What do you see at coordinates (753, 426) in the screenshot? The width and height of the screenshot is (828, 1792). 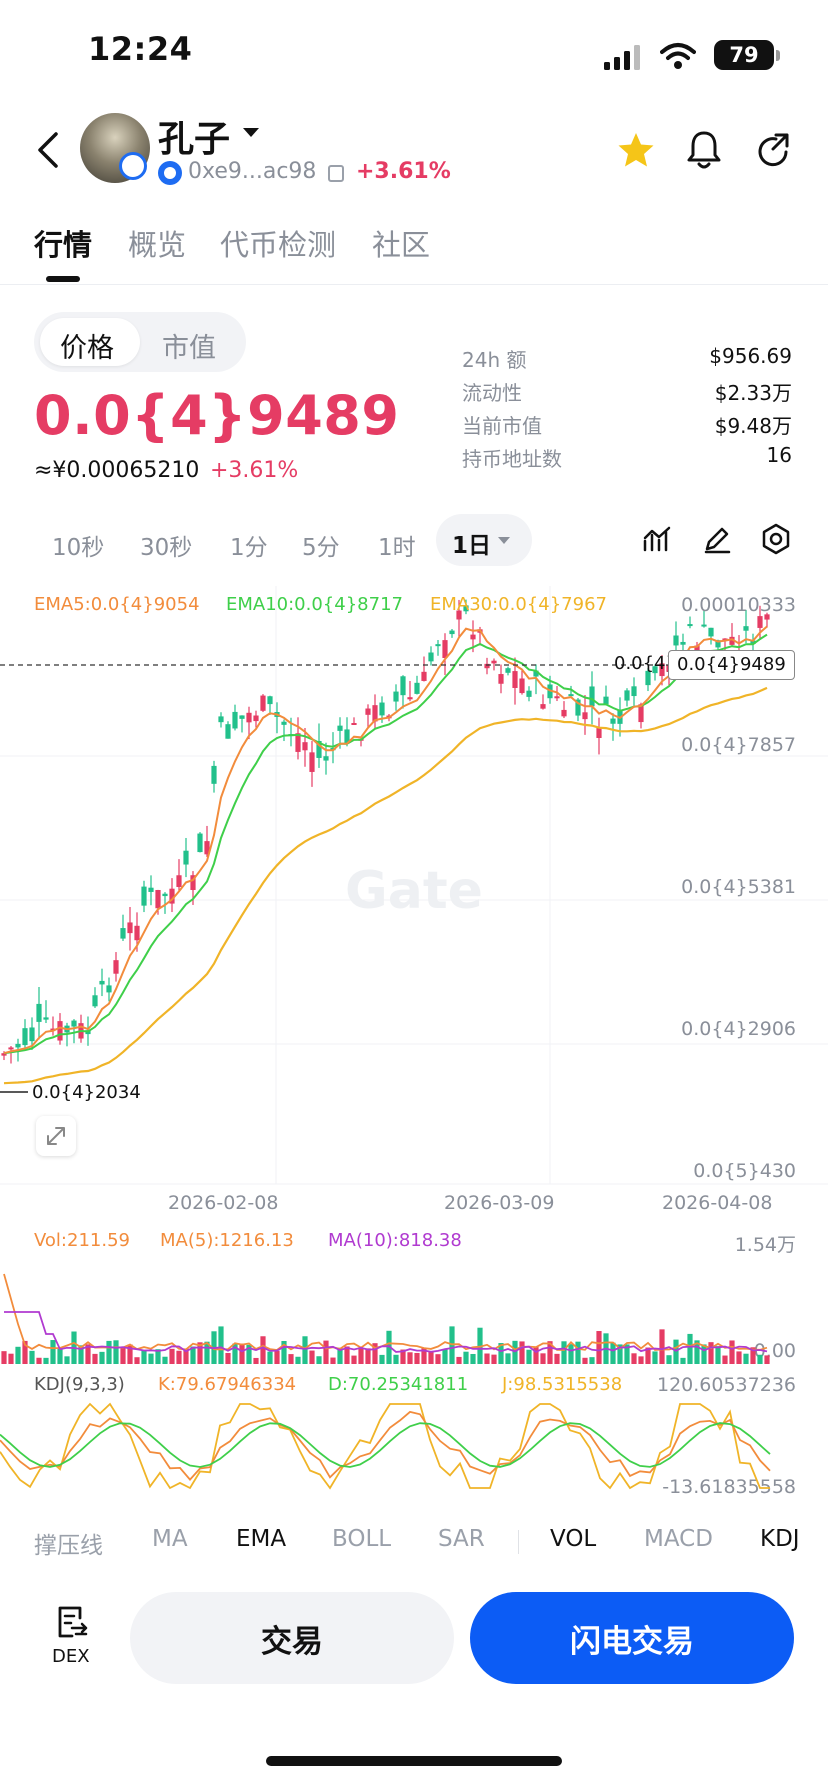 I see `stat-value-mcap: $9.48万` at bounding box center [753, 426].